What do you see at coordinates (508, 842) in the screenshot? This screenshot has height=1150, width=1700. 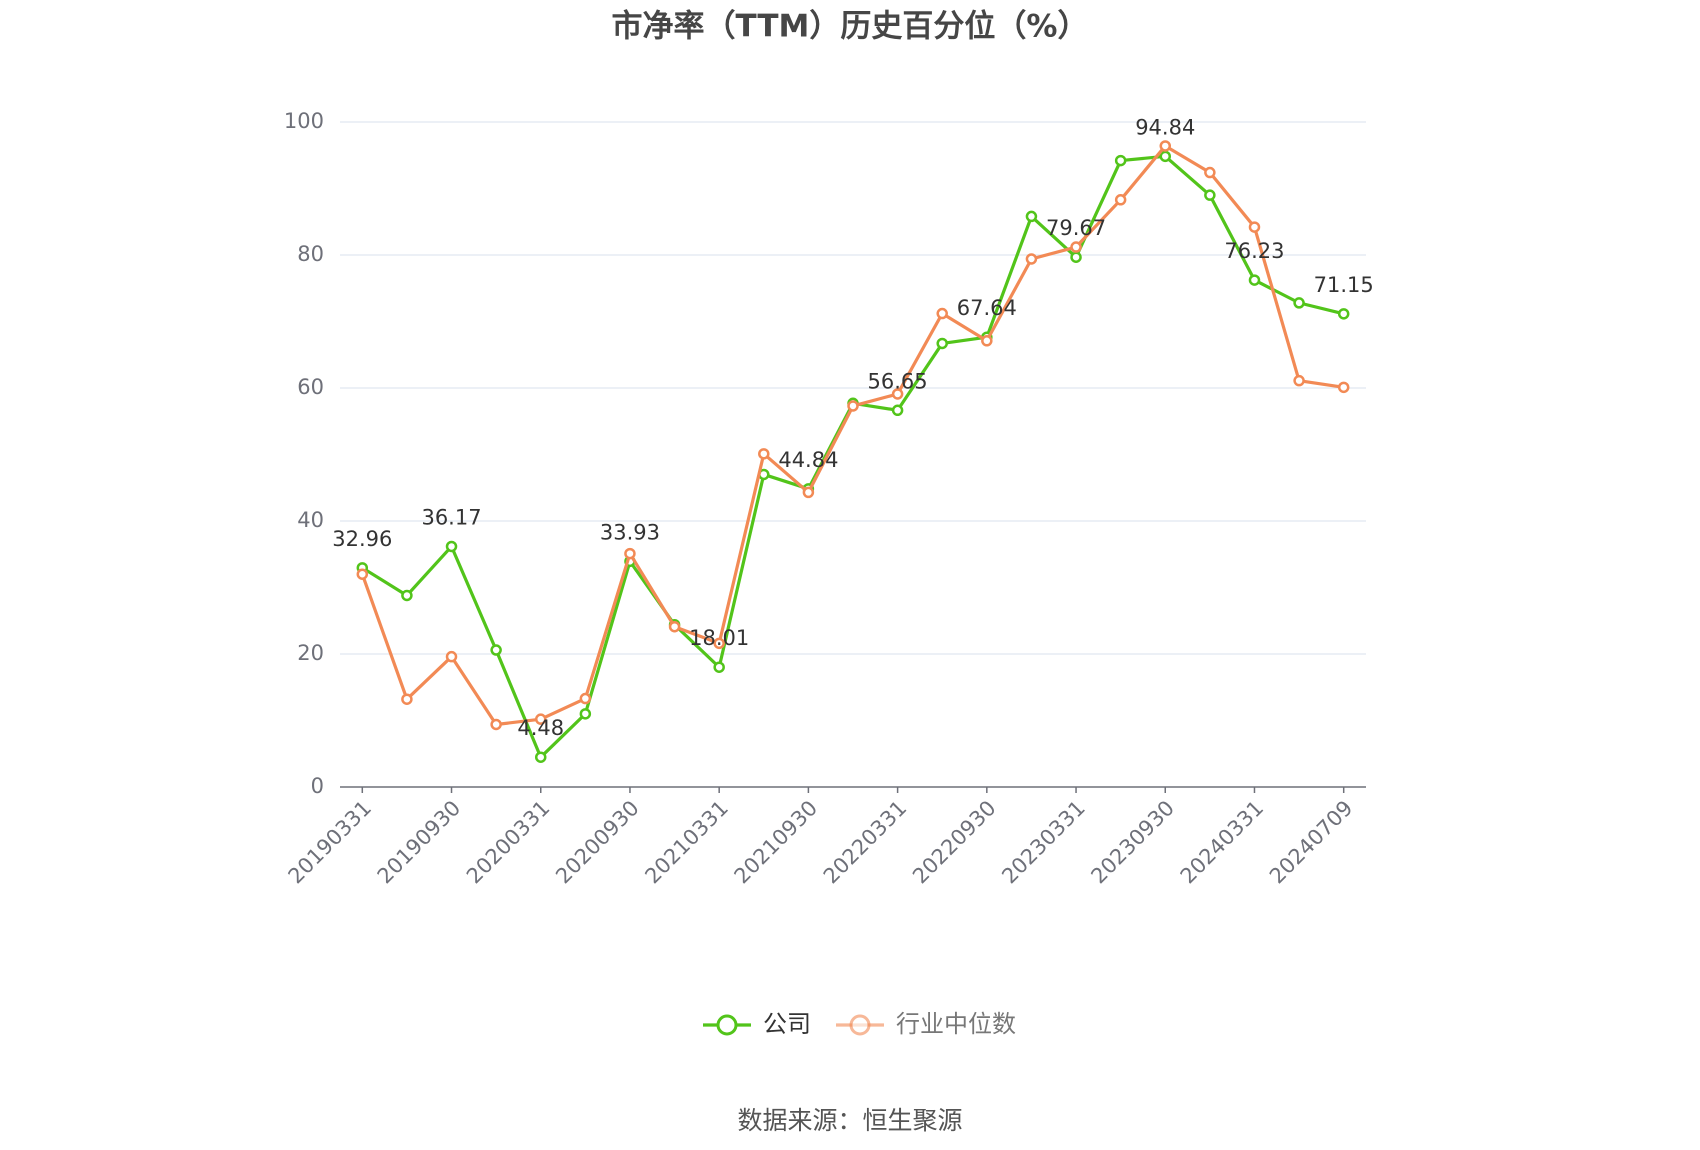 I see `x-tick-label: 20200331` at bounding box center [508, 842].